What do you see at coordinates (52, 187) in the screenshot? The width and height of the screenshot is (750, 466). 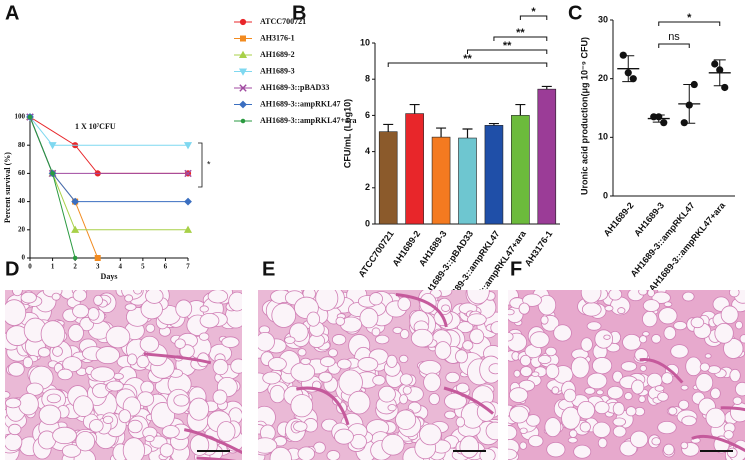 I see `series-line` at bounding box center [52, 187].